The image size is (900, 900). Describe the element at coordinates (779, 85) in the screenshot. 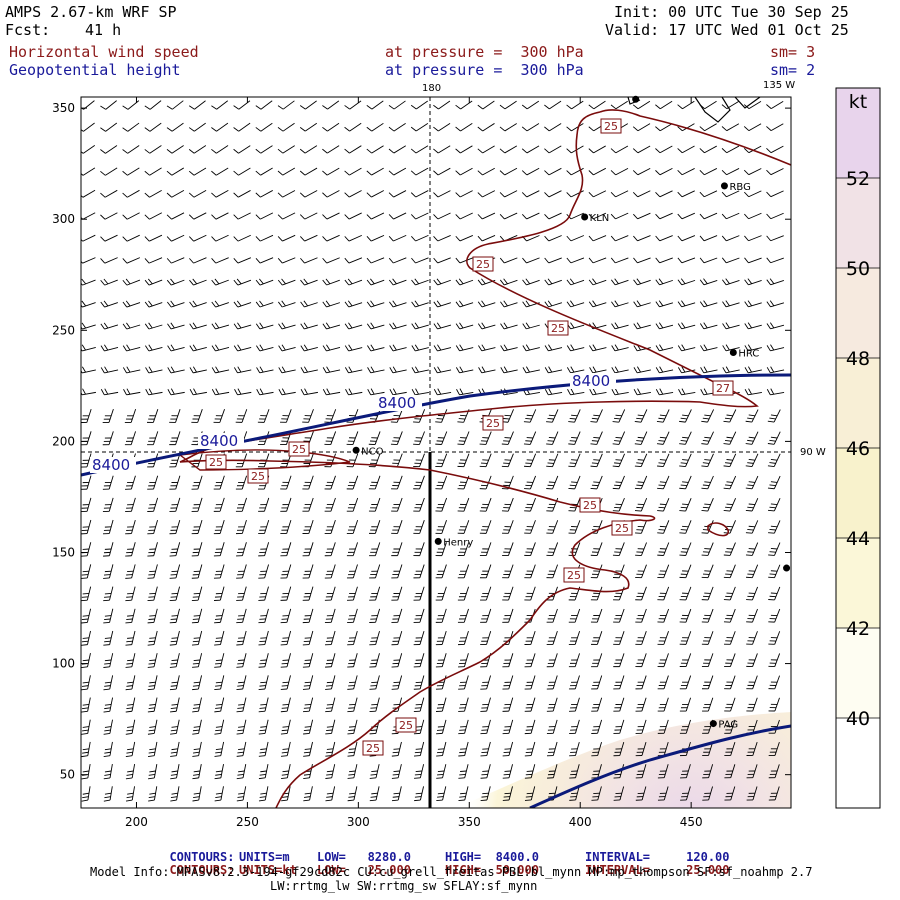

I see `meridian-135w-label: 135 W` at that location.